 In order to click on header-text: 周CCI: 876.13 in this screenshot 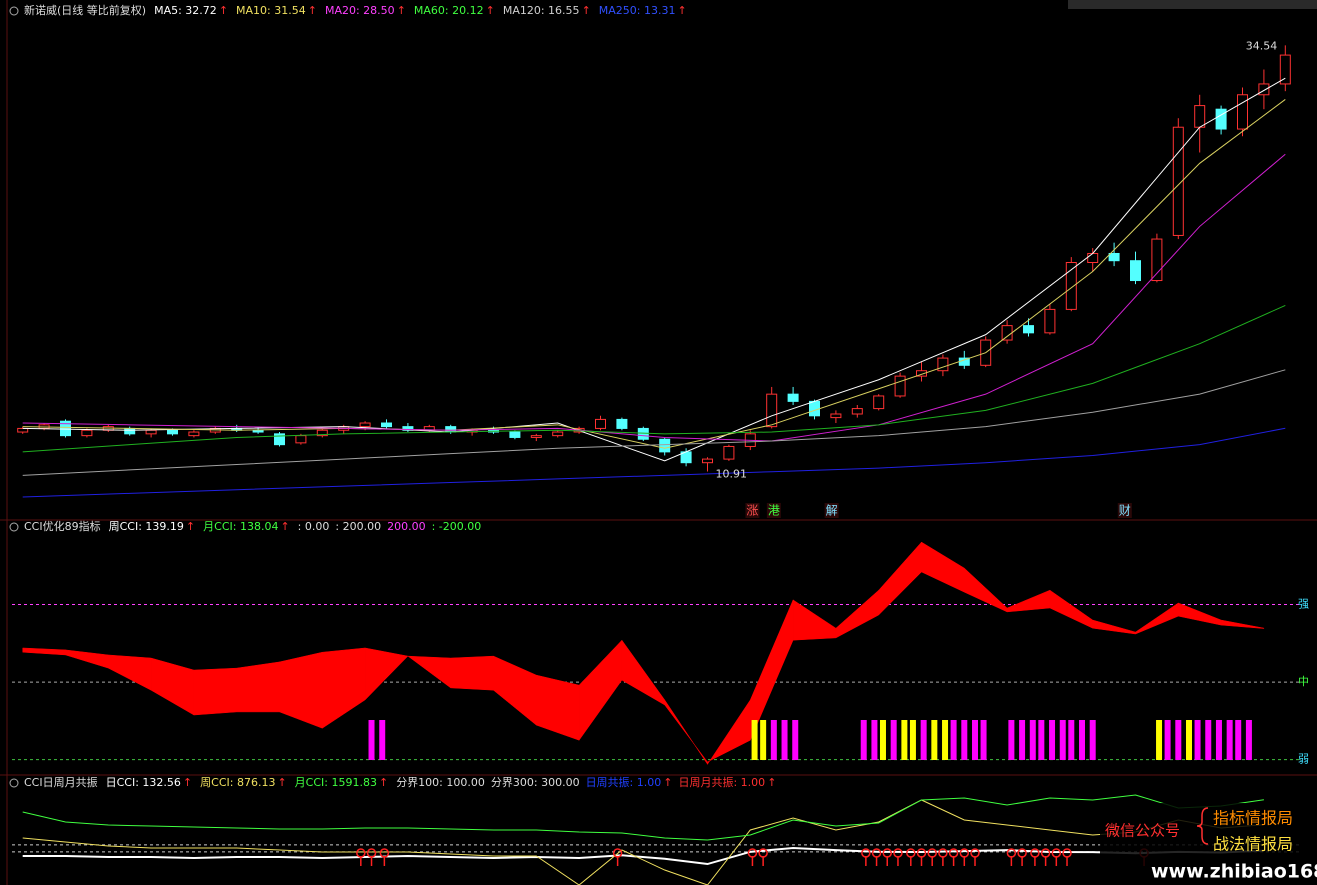, I will do `click(237, 782)`.